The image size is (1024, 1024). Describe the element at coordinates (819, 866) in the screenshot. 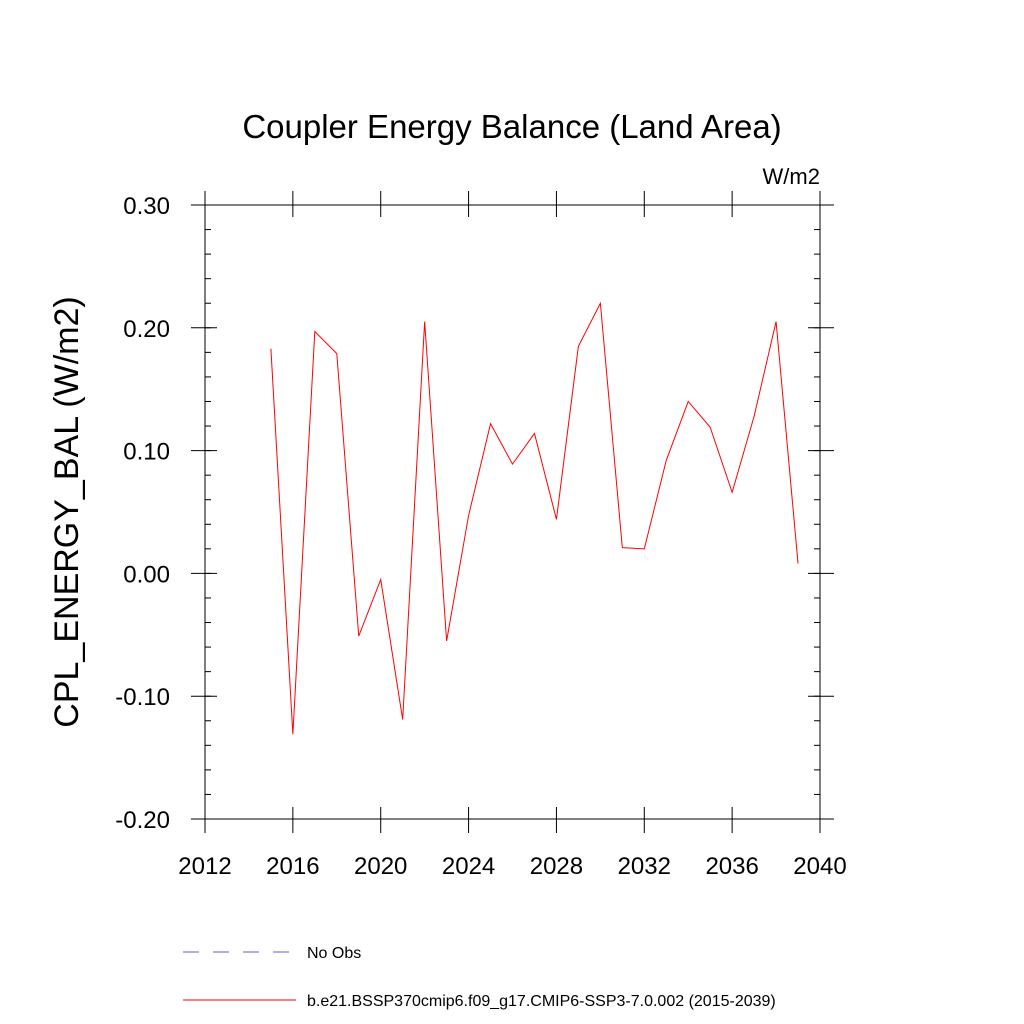

I see `x-tick-label: 2040` at that location.